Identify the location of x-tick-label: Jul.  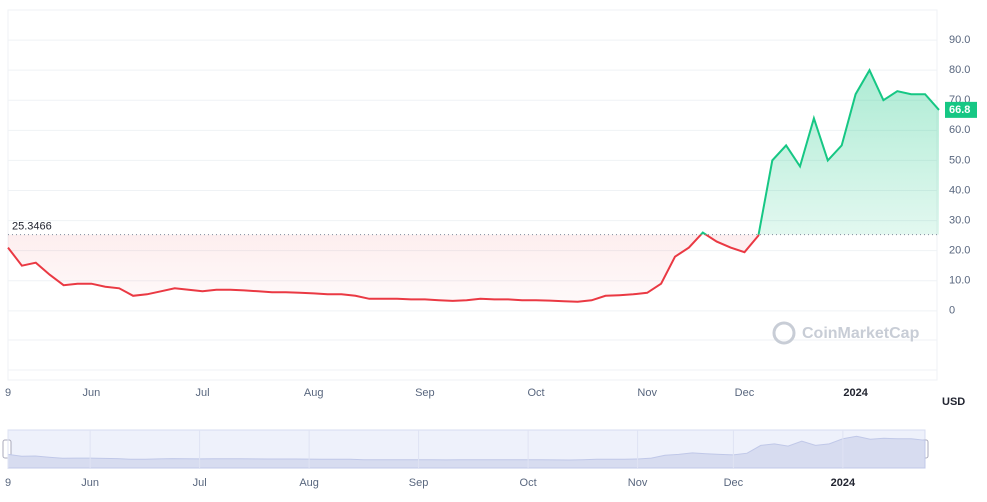
(203, 393).